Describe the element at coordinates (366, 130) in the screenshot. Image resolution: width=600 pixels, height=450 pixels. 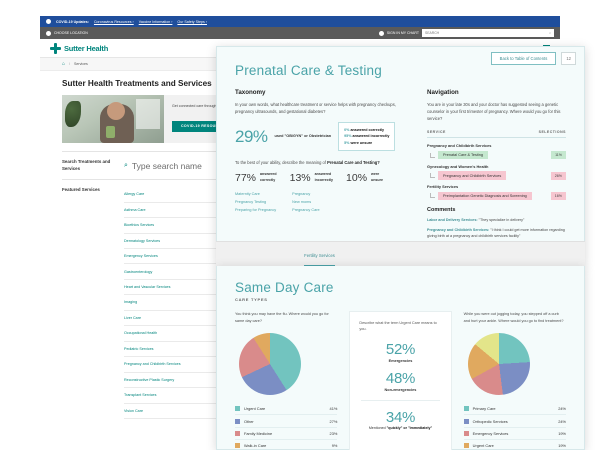
I see `taxonomy-legend-row: 0% answered correctly` at that location.